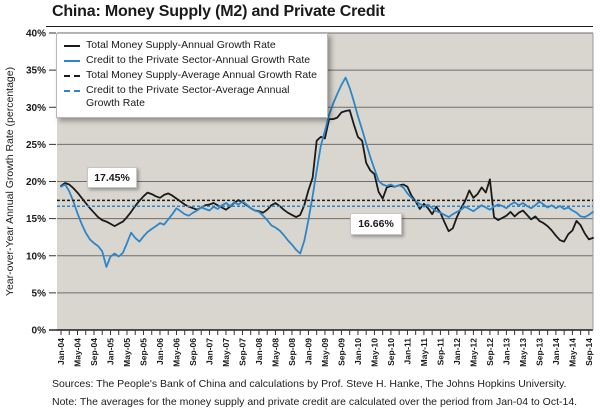  Describe the element at coordinates (292, 352) in the screenshot. I see `svg-text: Sep-08` at that location.